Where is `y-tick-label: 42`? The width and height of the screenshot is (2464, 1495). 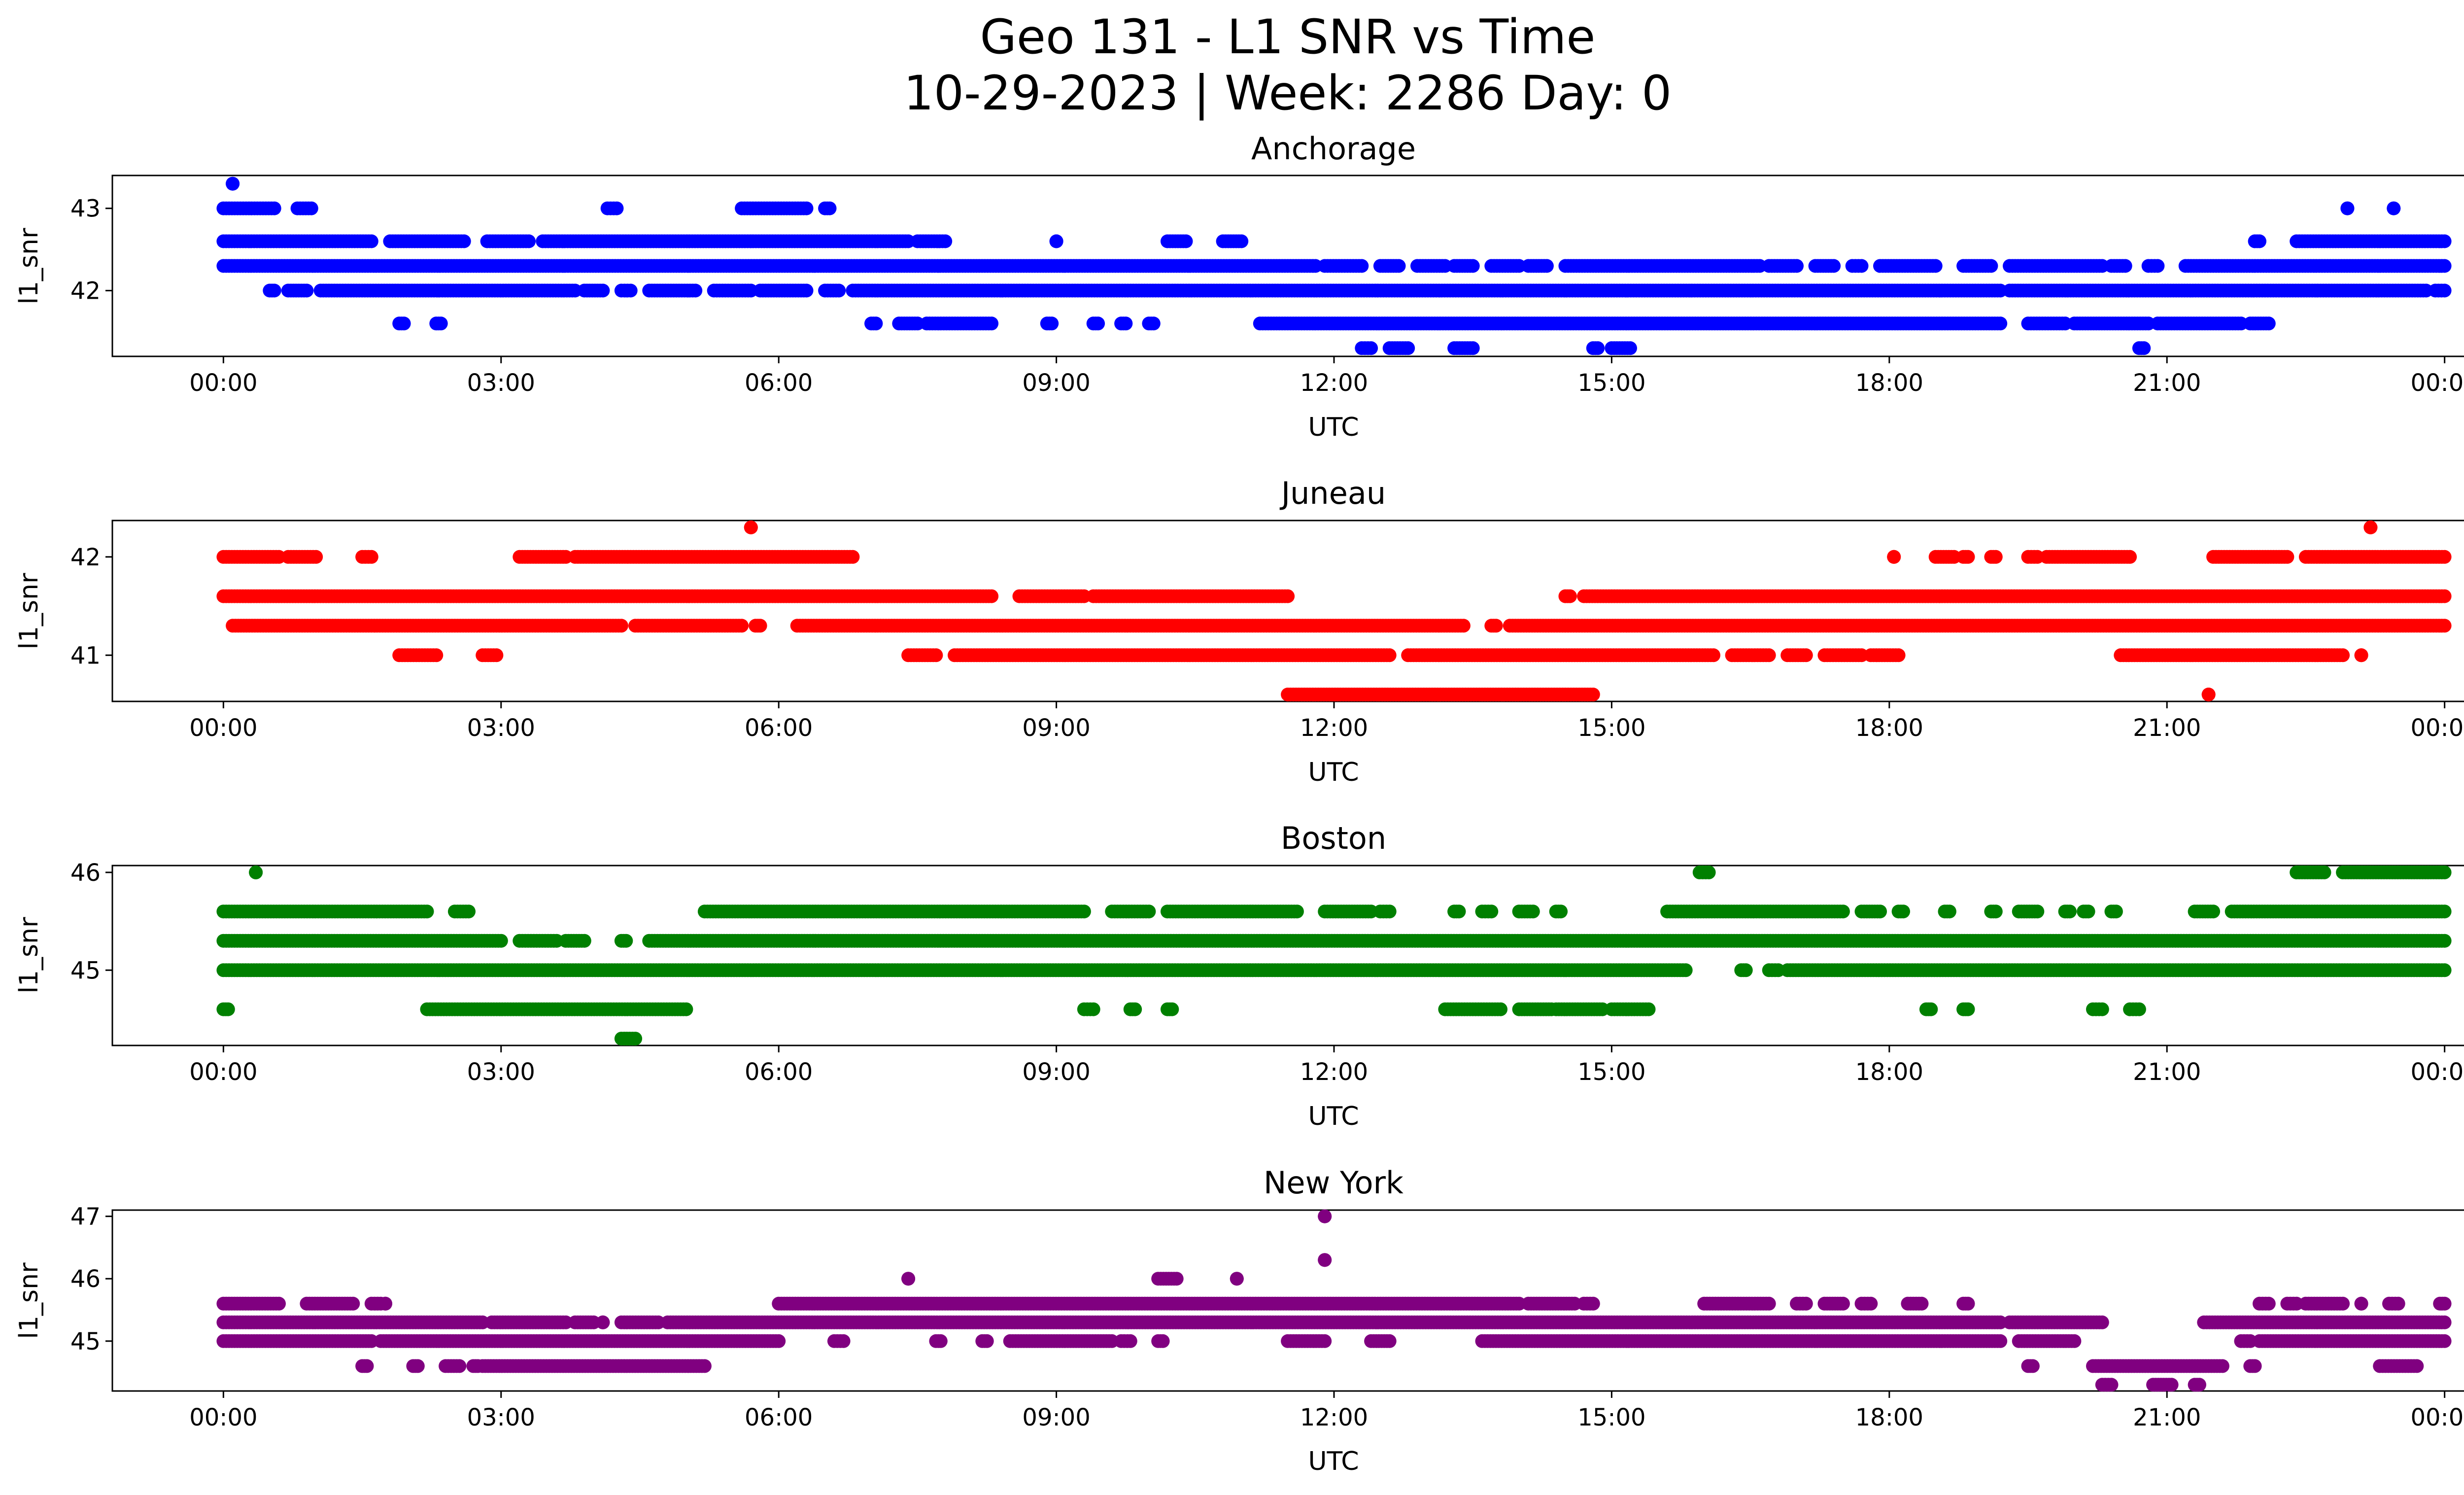 y-tick-label: 42 is located at coordinates (85, 557).